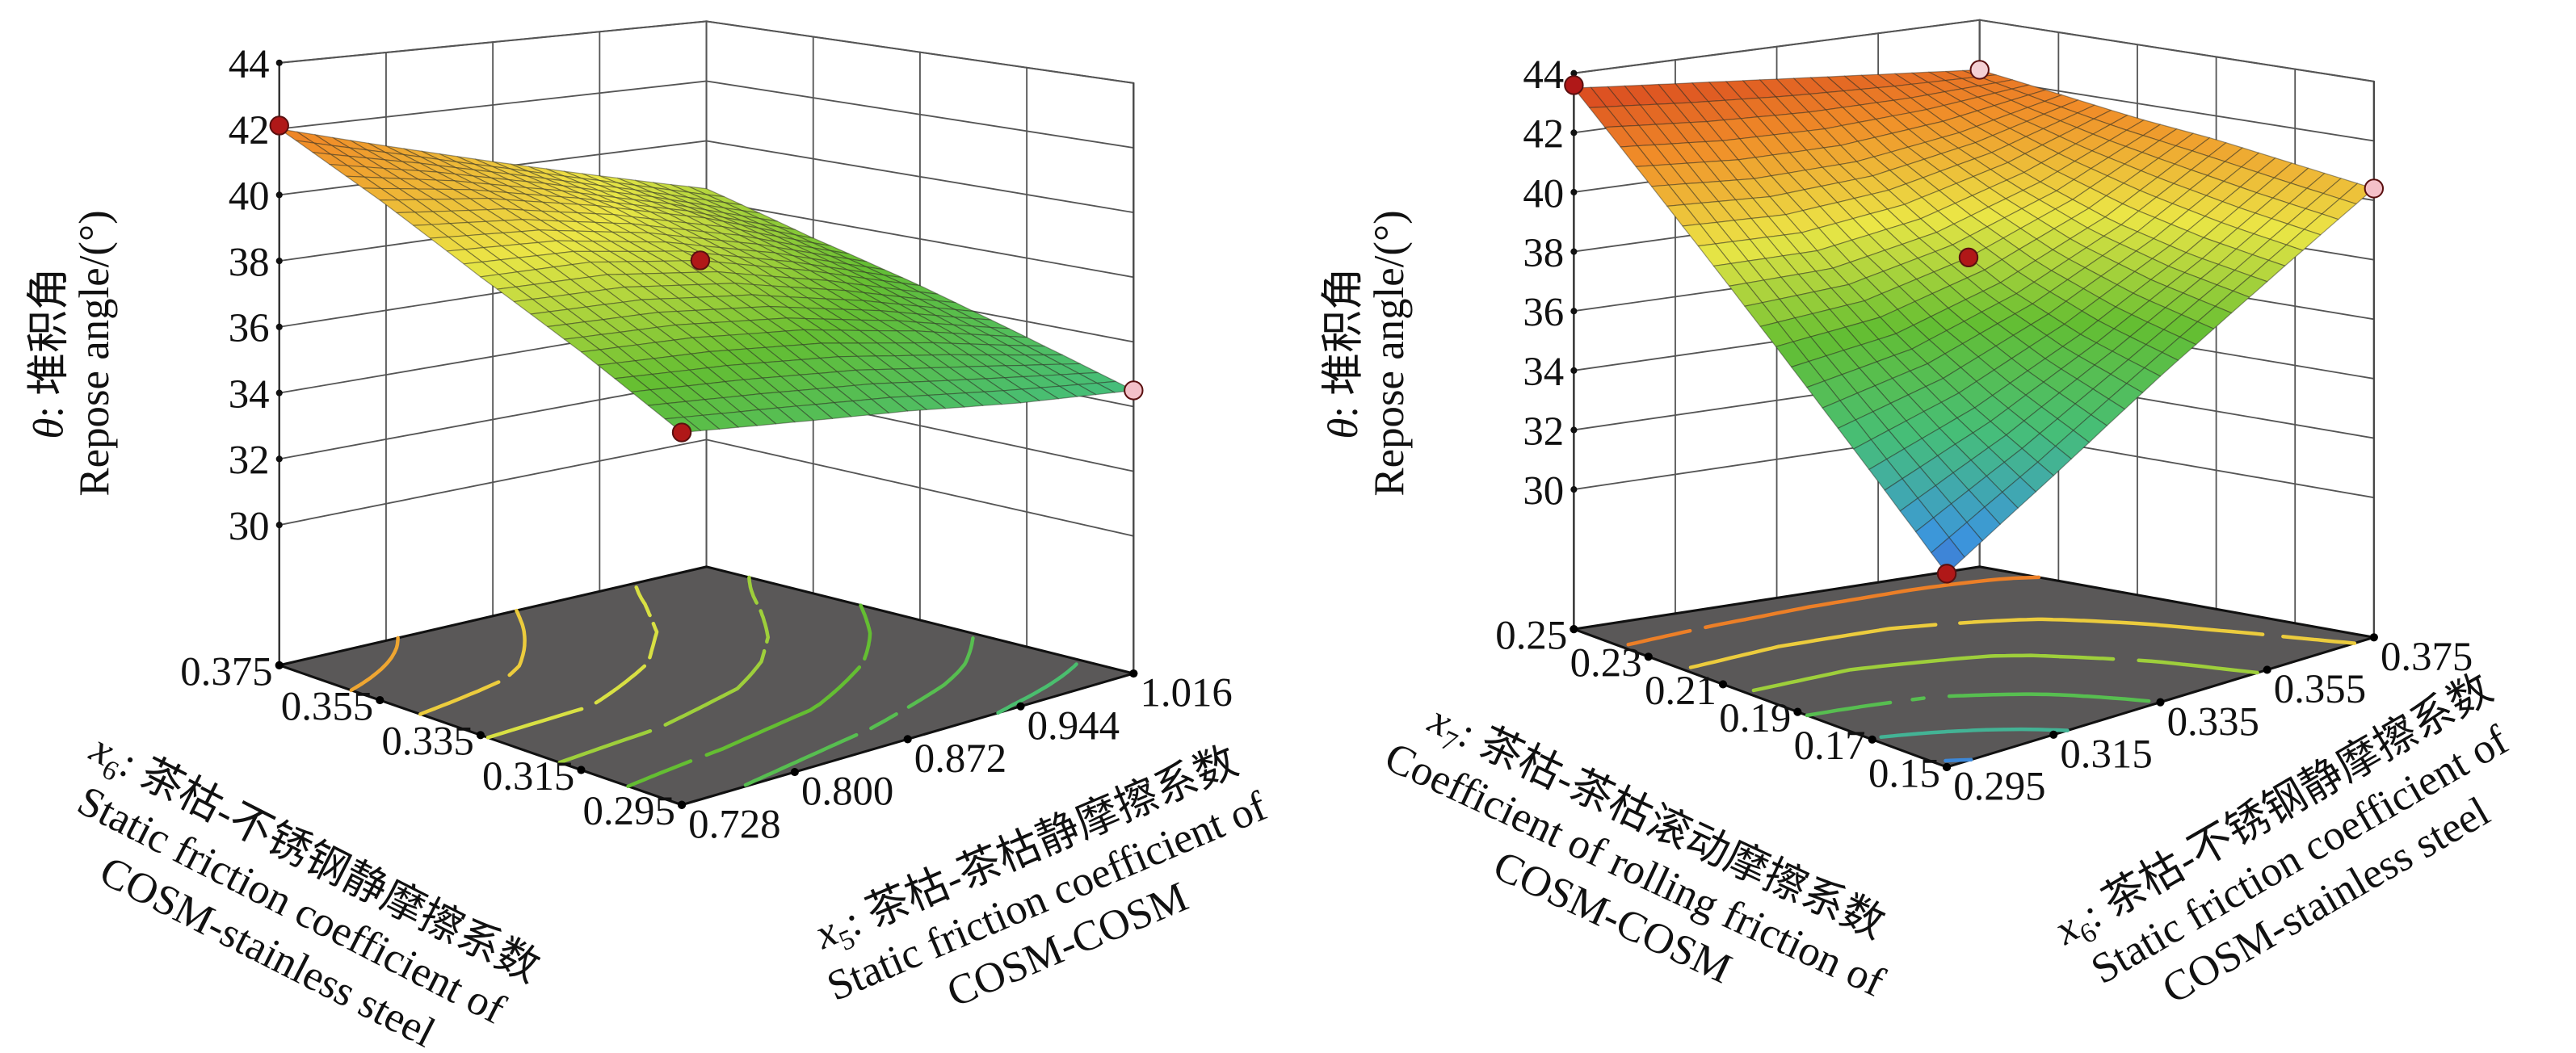 The height and width of the screenshot is (1053, 2576). I want to click on design-point, so click(1947, 574).